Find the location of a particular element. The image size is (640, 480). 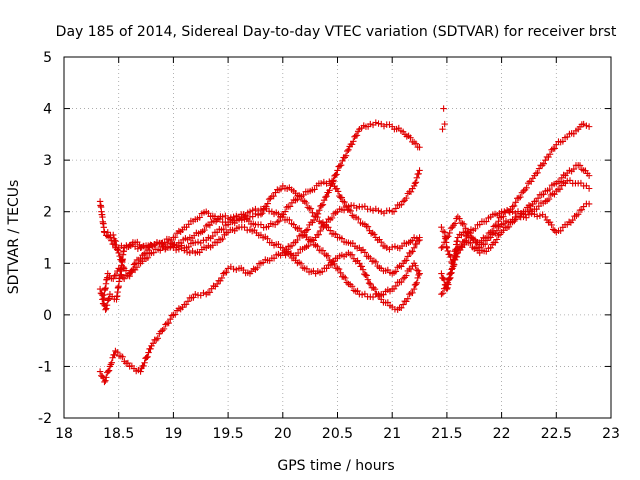

x-axis-label: GPS time / hours is located at coordinates (335, 466).